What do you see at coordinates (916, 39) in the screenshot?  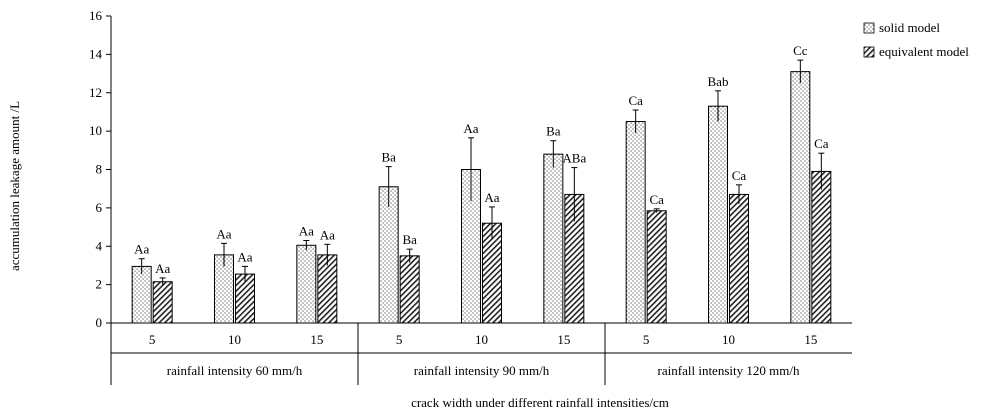 I see `legend: solid model equivalent model` at bounding box center [916, 39].